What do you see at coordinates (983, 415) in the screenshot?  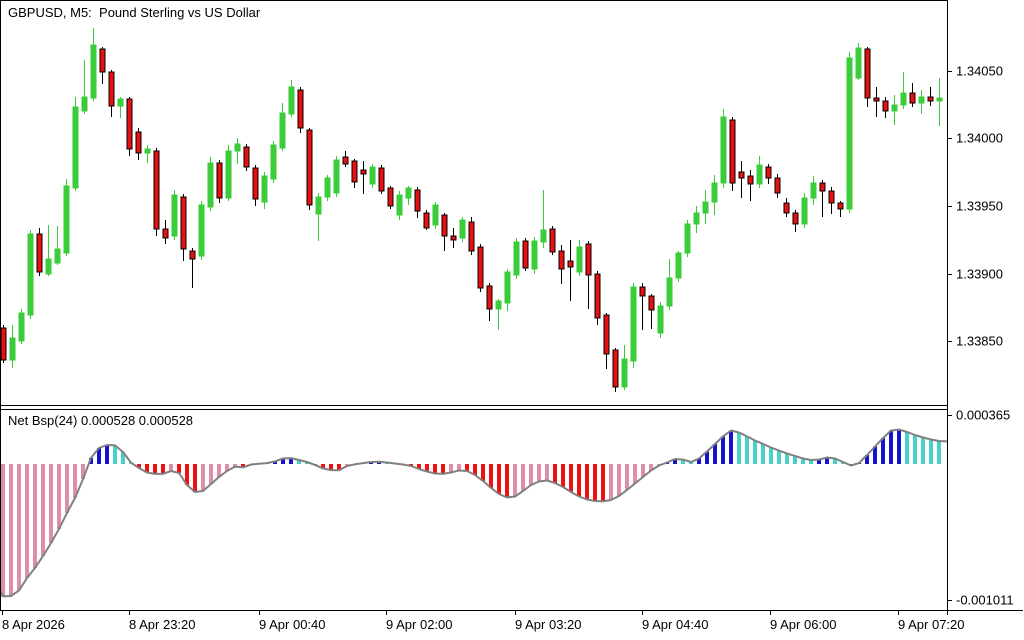 I see `indicator-axis-label: 0.000365` at bounding box center [983, 415].